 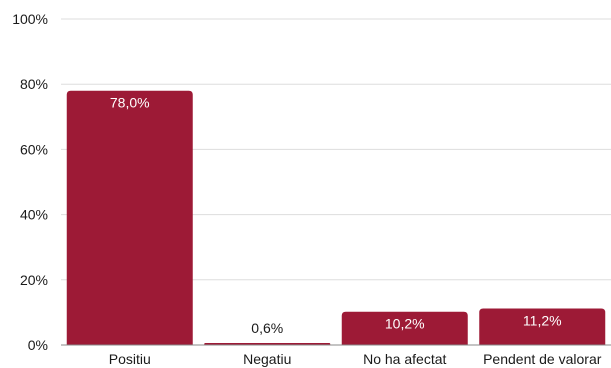 I want to click on x-tick-label: Positiu, so click(x=130, y=359).